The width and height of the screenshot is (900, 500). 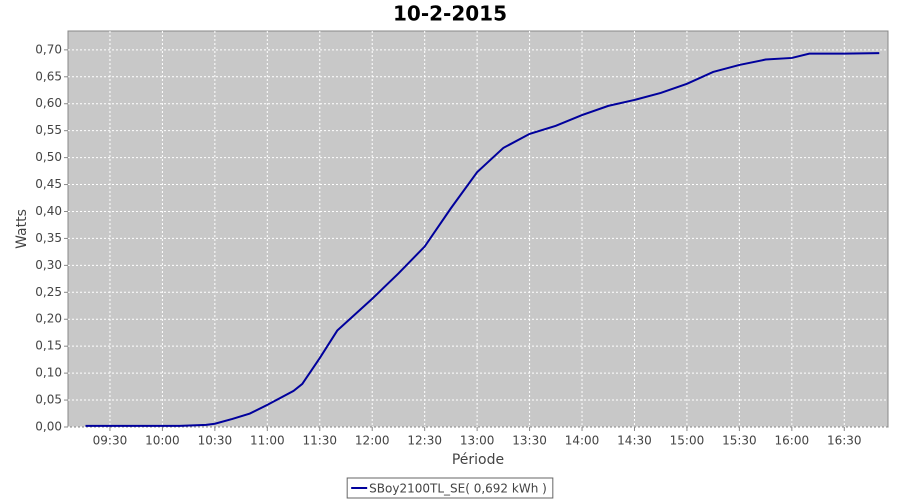 I want to click on x-tick-label: 11:30, so click(x=319, y=441).